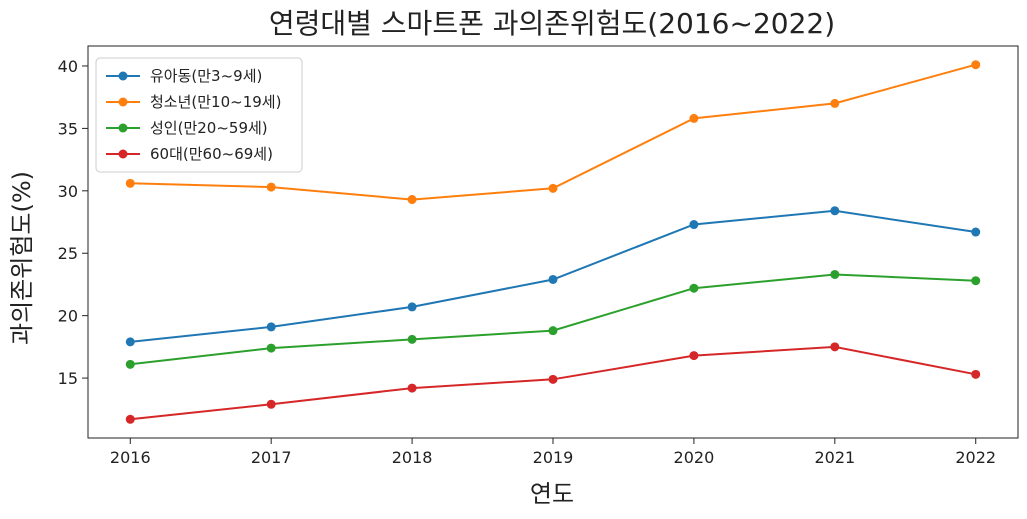 The image size is (1027, 519). Describe the element at coordinates (68, 316) in the screenshot. I see `y-tick-label: 20` at that location.